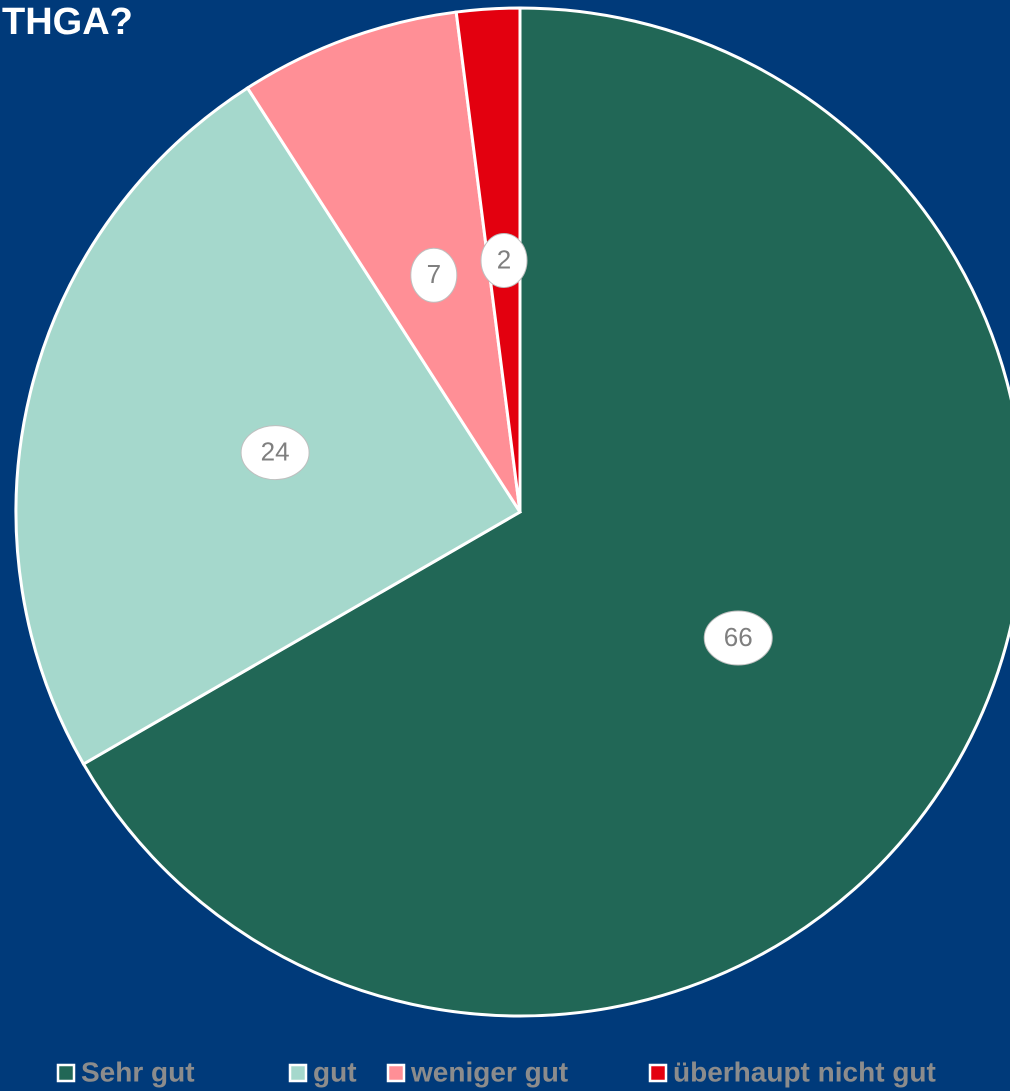 The height and width of the screenshot is (1091, 1010). What do you see at coordinates (67, 22) in the screenshot?
I see `chart-title: THGA?` at bounding box center [67, 22].